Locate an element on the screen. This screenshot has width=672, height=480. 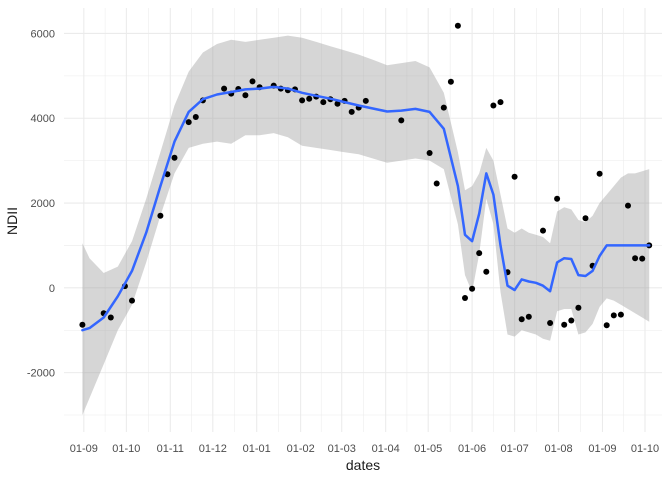
x-axis-title: dates is located at coordinates (363, 465).